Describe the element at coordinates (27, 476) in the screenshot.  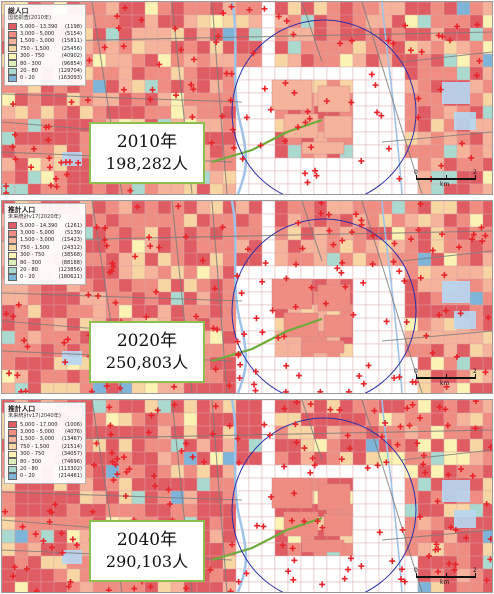
I see `legend-range: 0 - 20` at that location.